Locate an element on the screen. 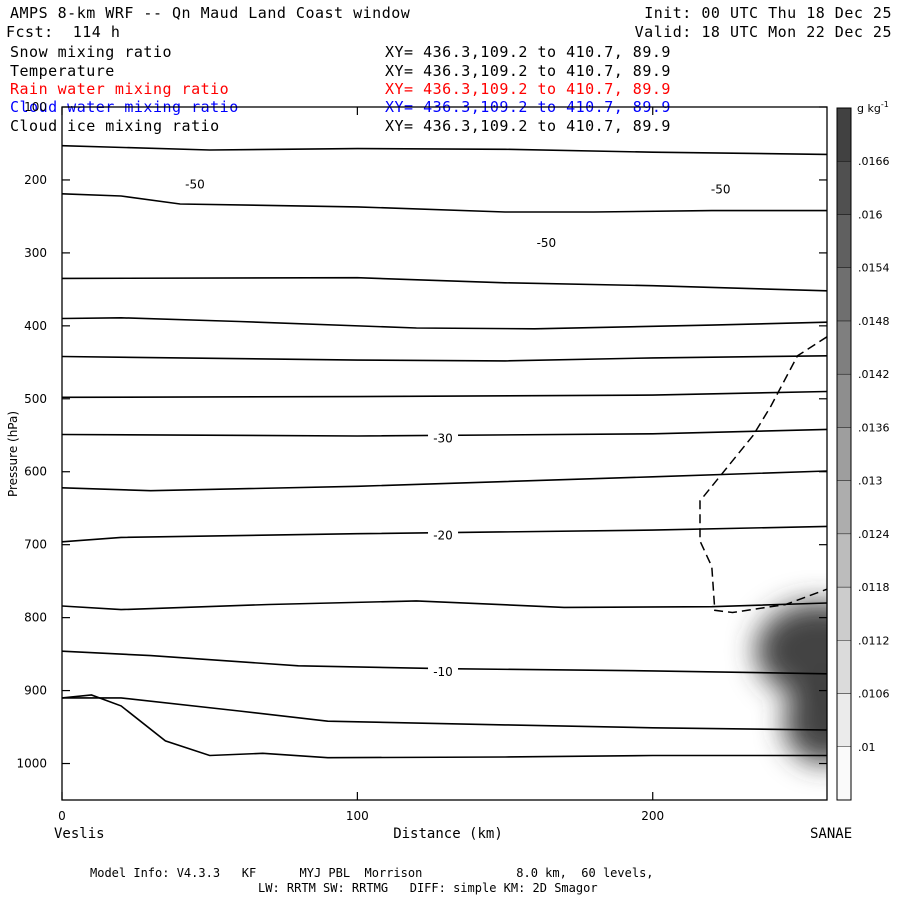 Image resolution: width=900 pixels, height=900 pixels. colorbar-frame is located at coordinates (844, 454).